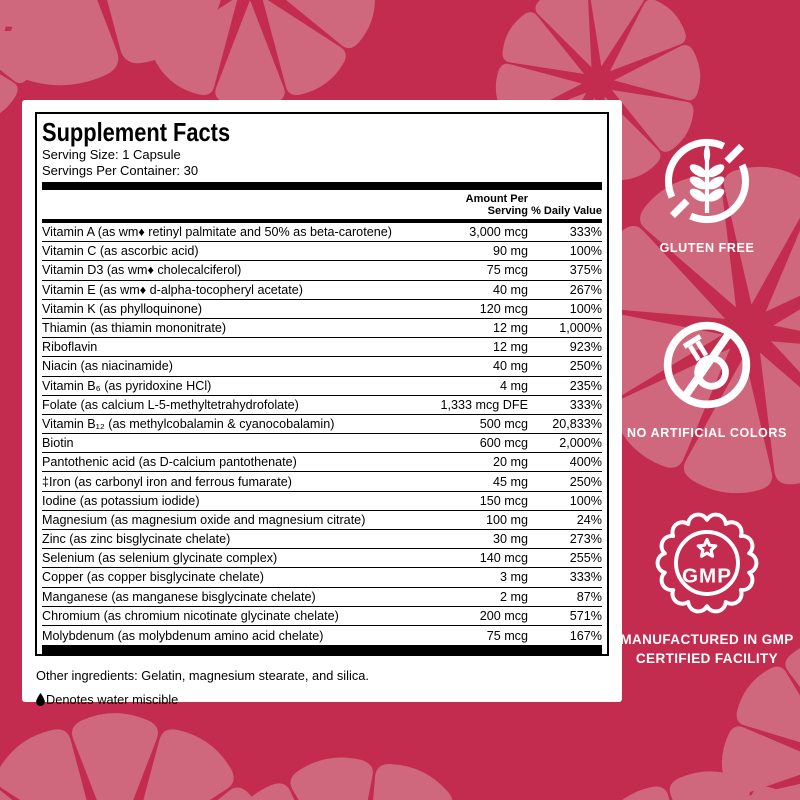 This screenshot has height=800, width=800. I want to click on nutrient-row: Vitamin B₆ (as pyridoxine HCl) 4 mg 235%, so click(322, 386).